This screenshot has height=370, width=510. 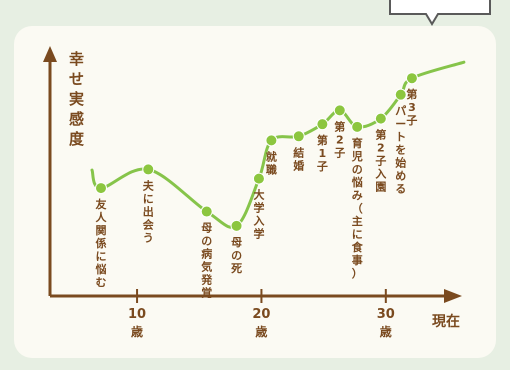 What do you see at coordinates (50, 54) in the screenshot?
I see `y-axis-arrow` at bounding box center [50, 54].